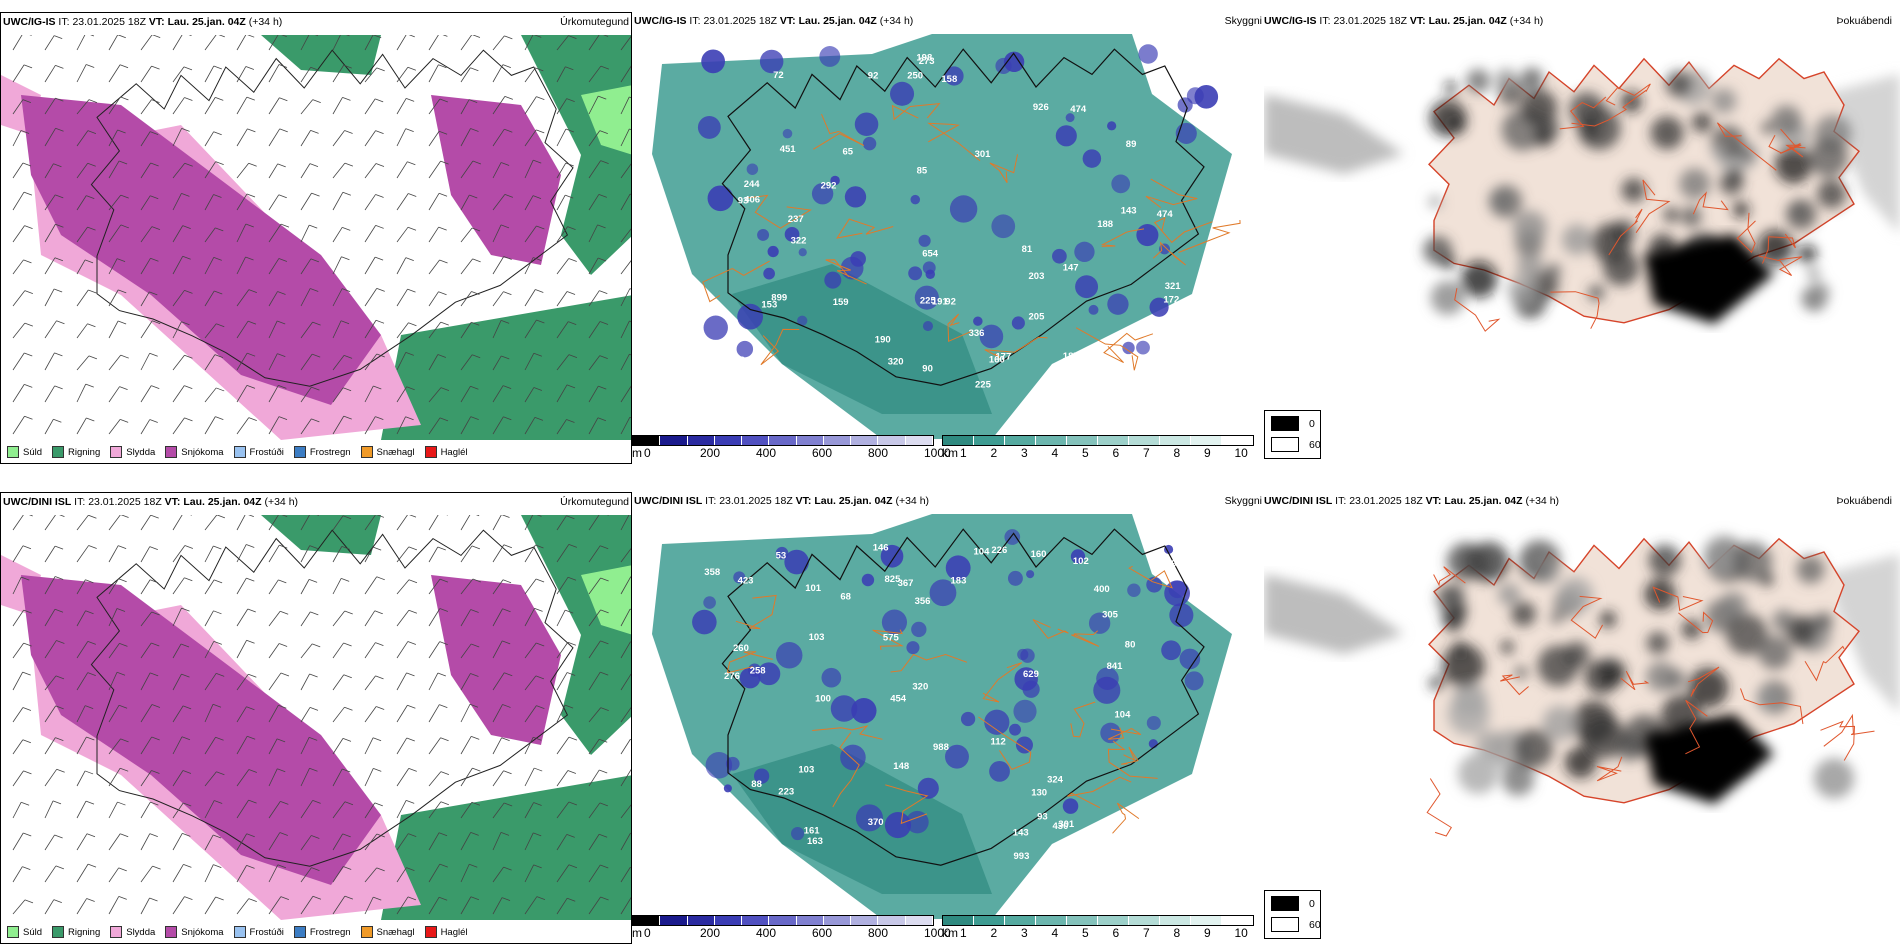 This screenshot has width=1900, height=950. Describe the element at coordinates (1292, 914) in the screenshot. I see `fog-key: 0 60` at that location.